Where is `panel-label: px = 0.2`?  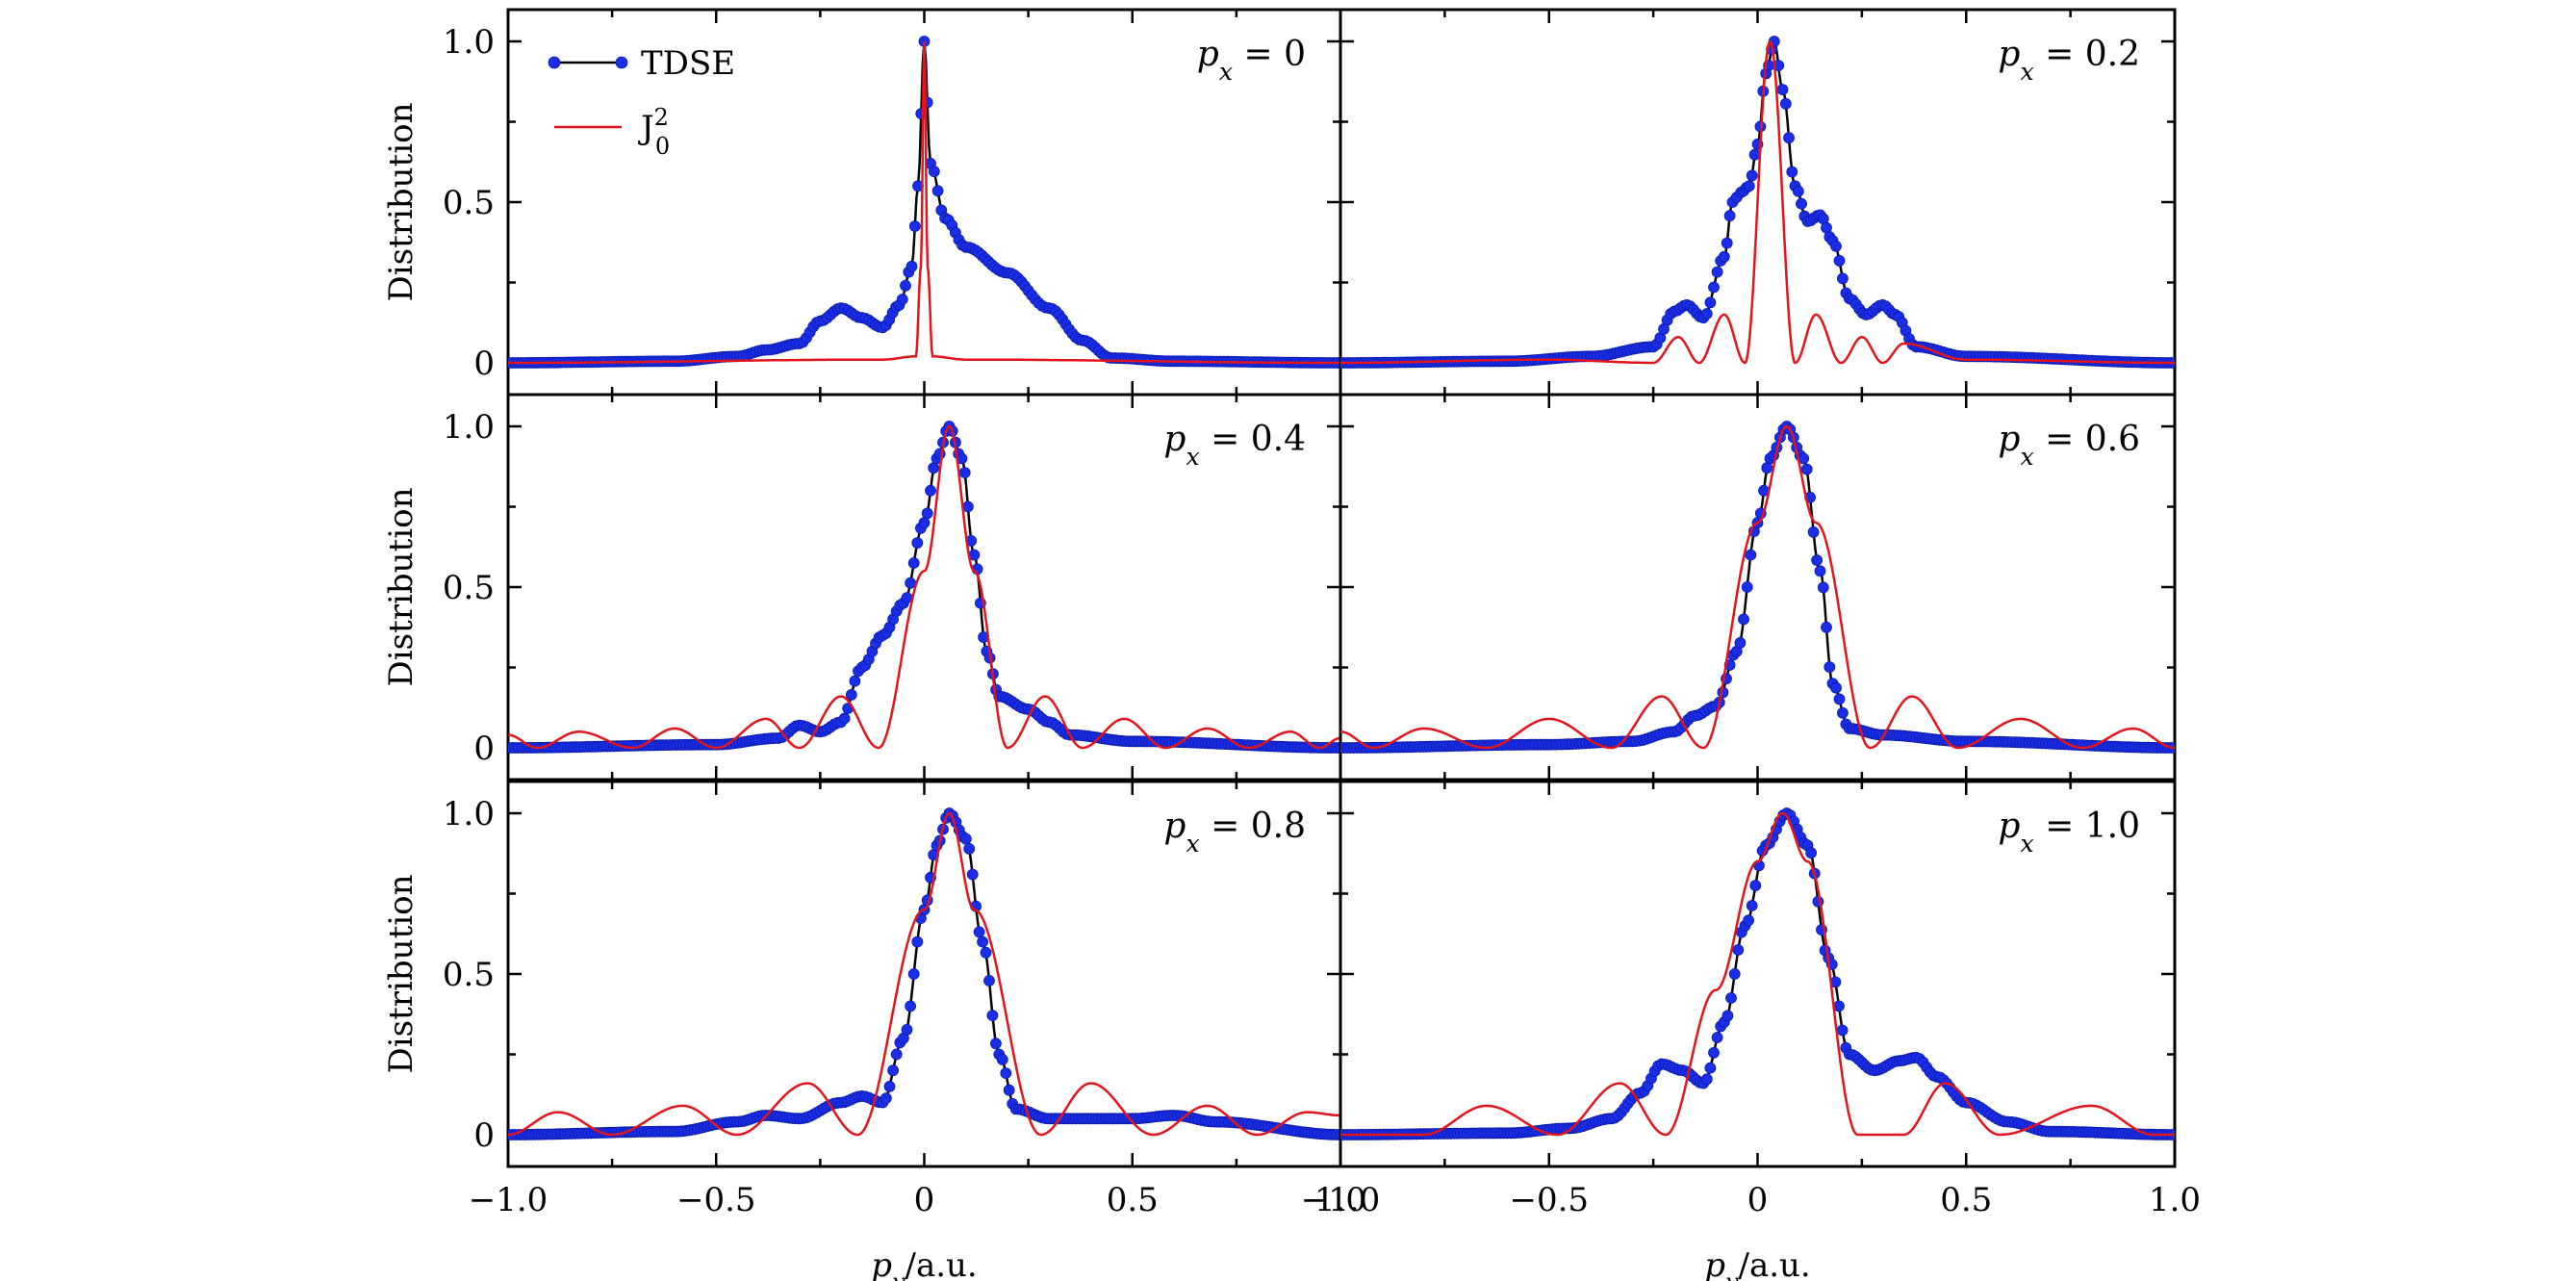 panel-label: px = 0.2 is located at coordinates (2069, 61).